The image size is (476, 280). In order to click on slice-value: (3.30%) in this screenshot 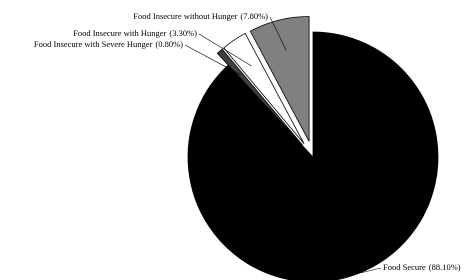, I will do `click(183, 33)`.